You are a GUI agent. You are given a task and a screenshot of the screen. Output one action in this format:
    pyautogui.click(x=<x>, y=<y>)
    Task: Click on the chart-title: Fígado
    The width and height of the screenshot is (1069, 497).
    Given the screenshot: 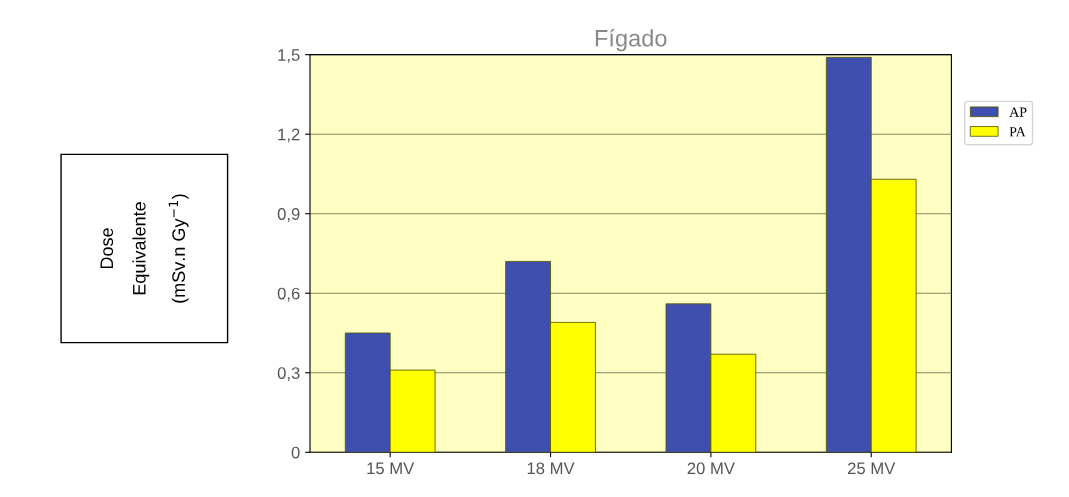 What is the action you would take?
    pyautogui.click(x=631, y=40)
    